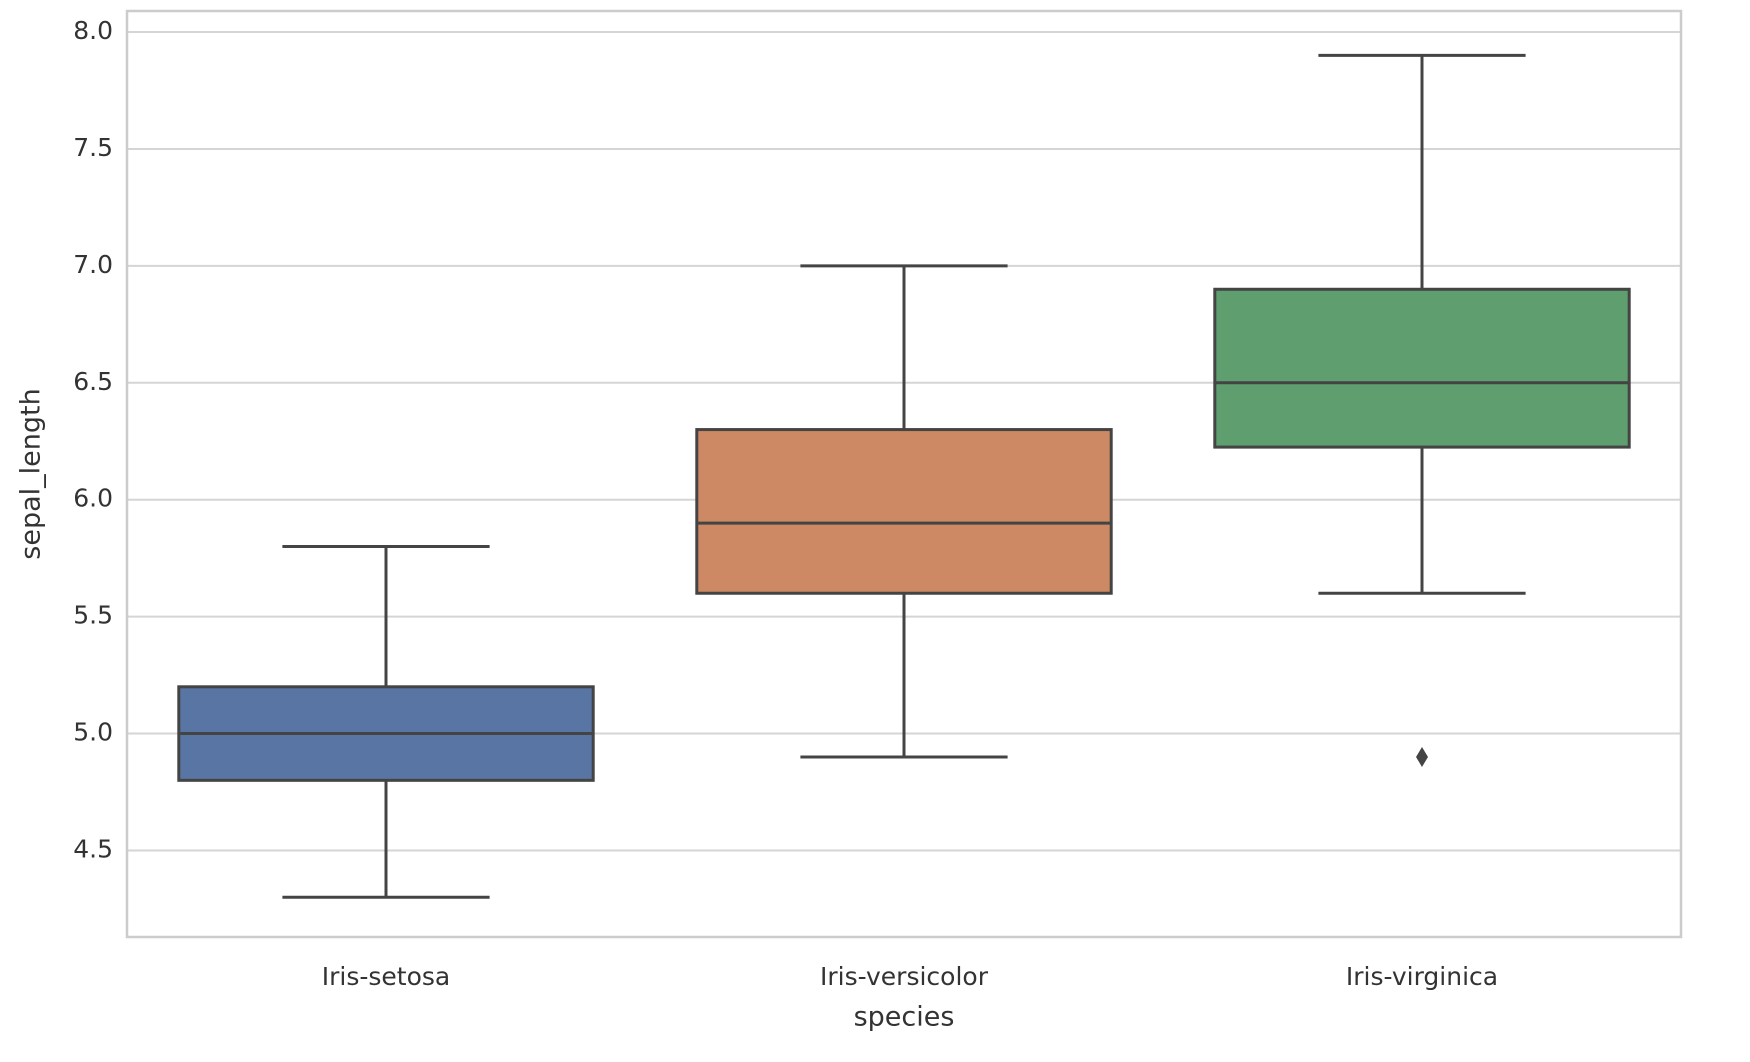  Describe the element at coordinates (93, 498) in the screenshot. I see `y-tick-label: 6.0` at that location.